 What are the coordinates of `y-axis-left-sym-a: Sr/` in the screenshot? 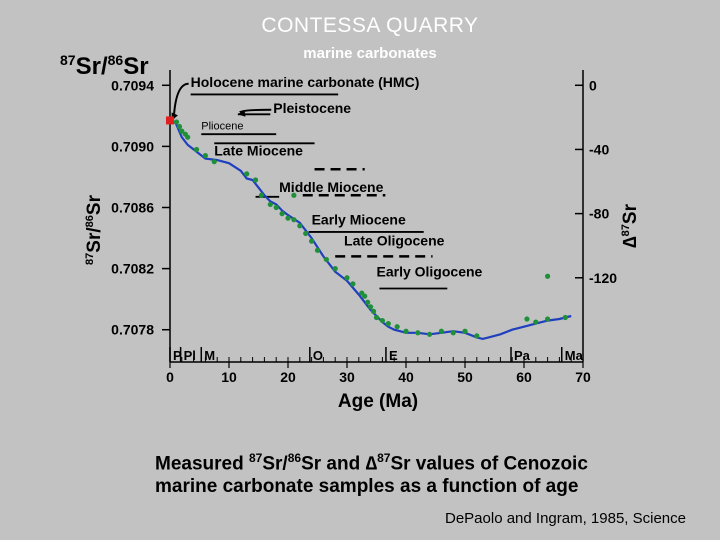 It's located at (94, 240).